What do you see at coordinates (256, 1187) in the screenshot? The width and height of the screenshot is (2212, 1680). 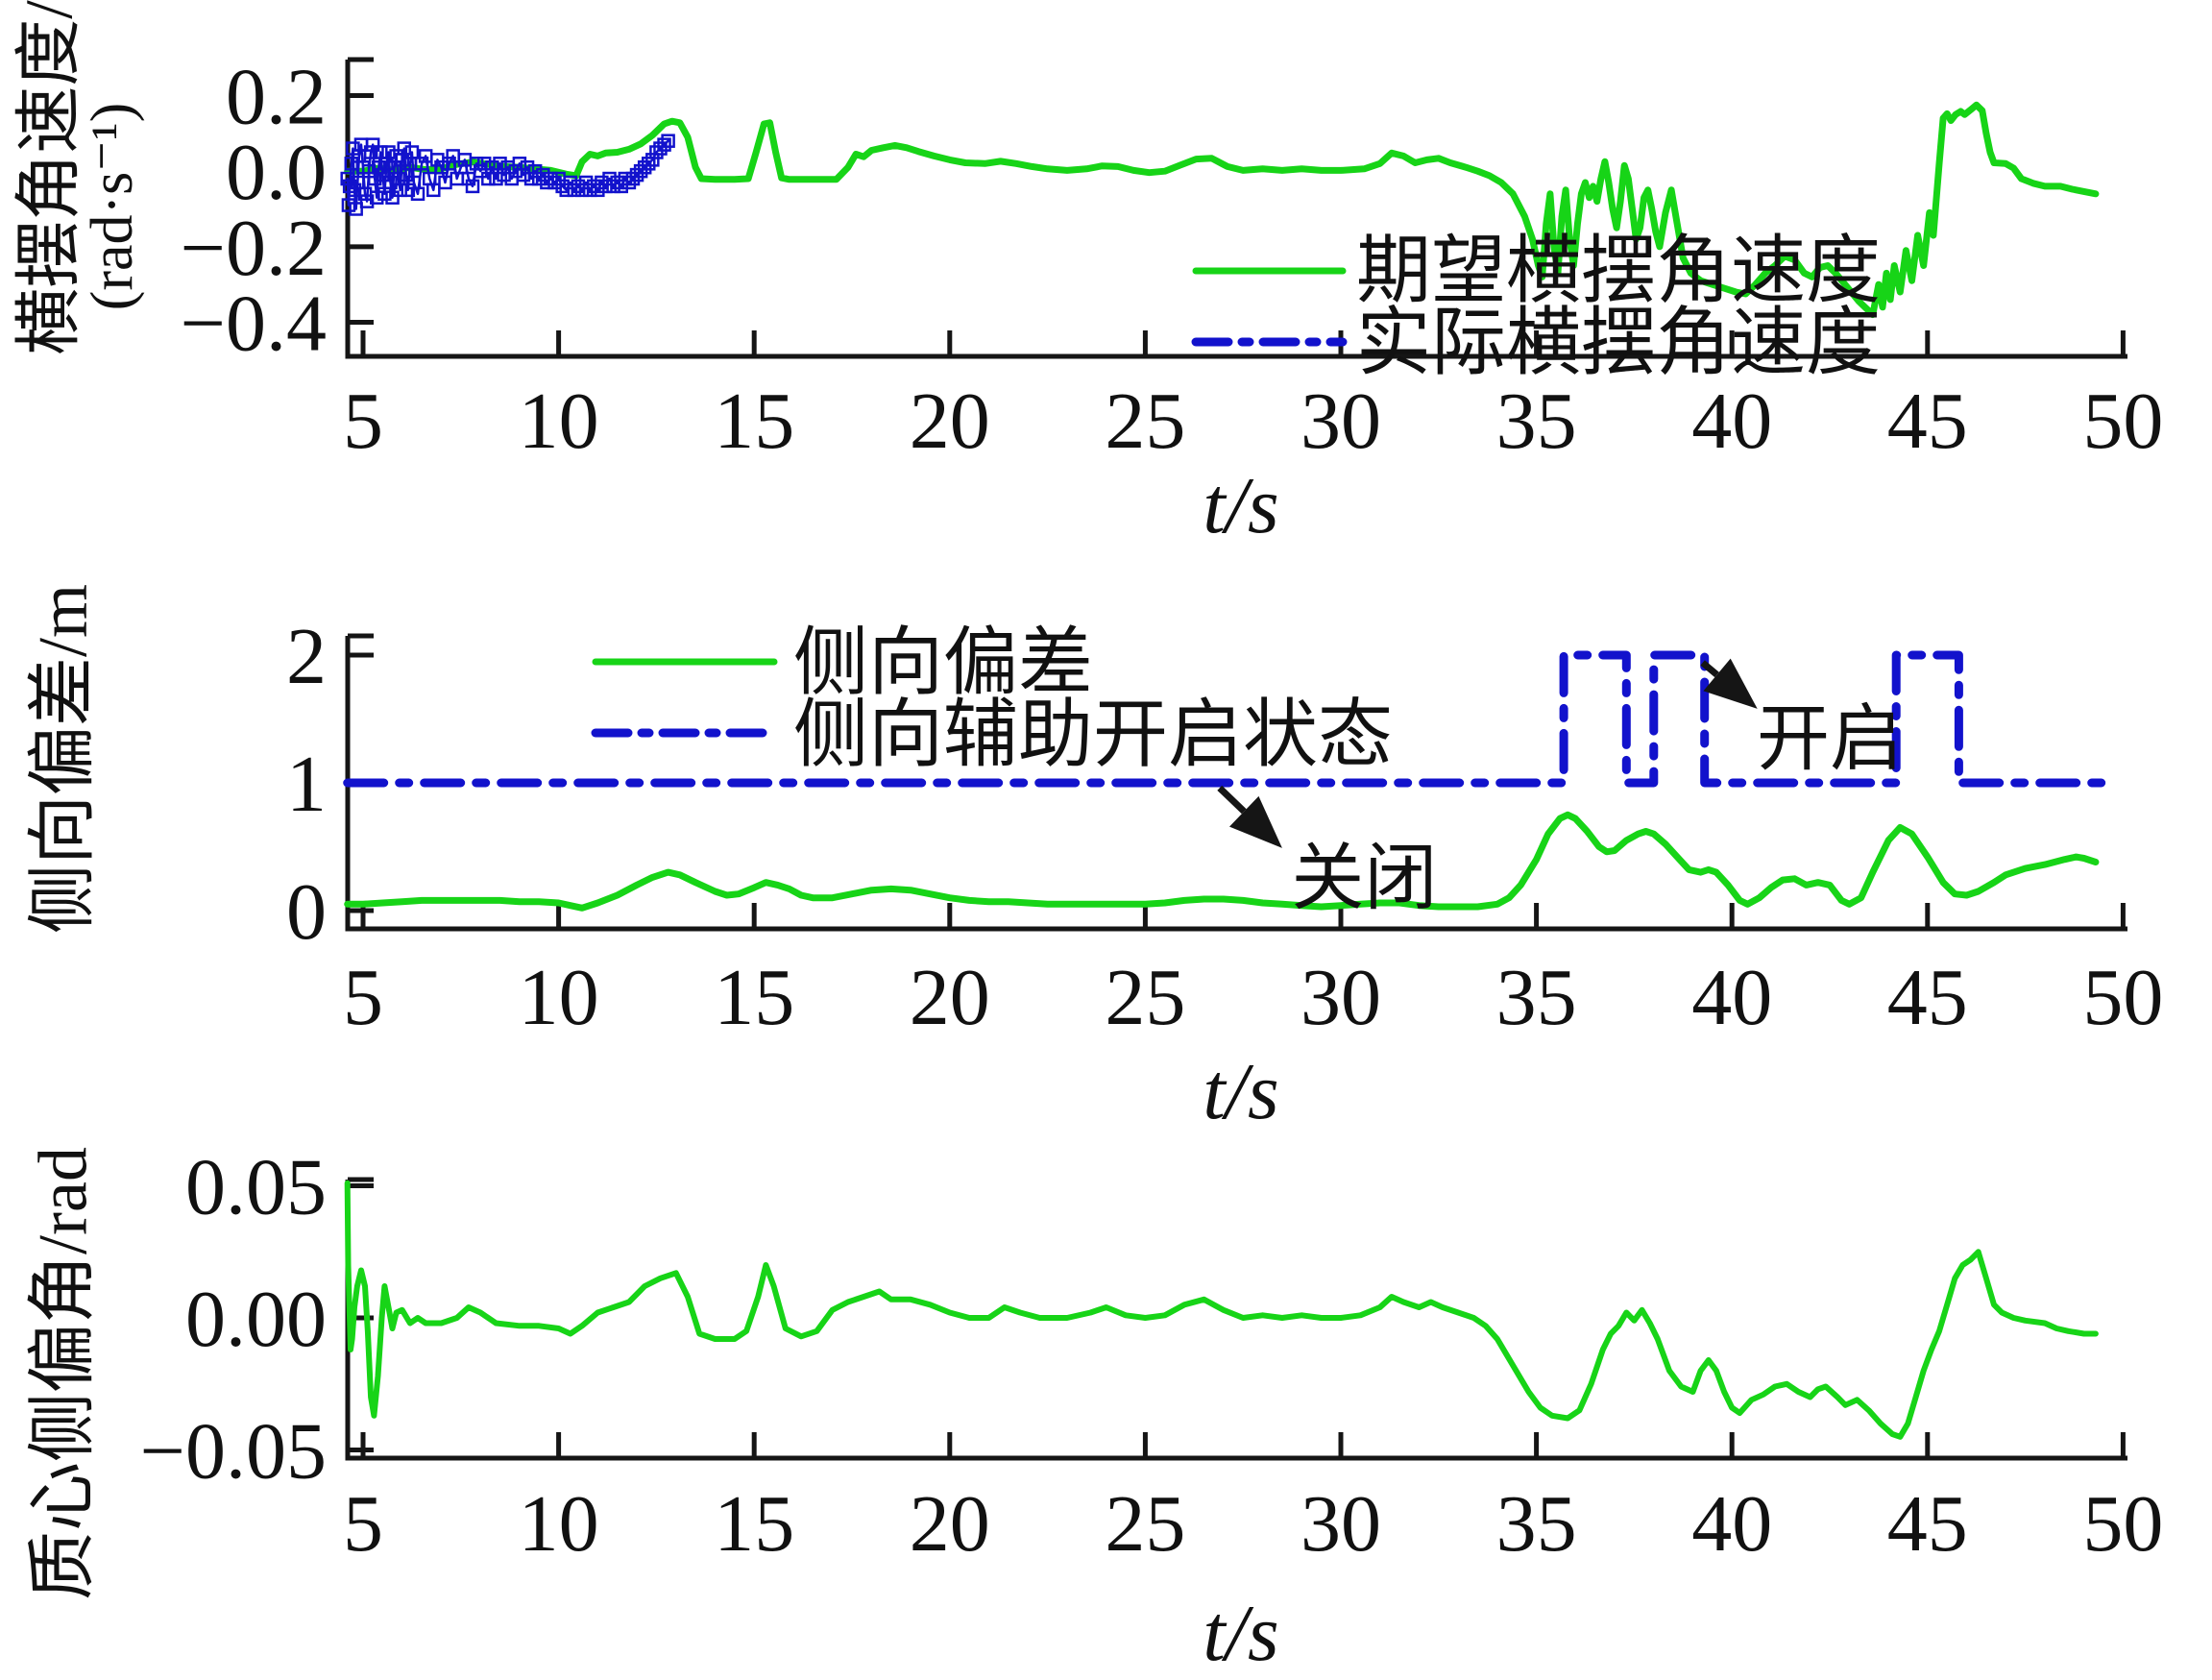 I see `svg-text: 0.05` at bounding box center [256, 1187].